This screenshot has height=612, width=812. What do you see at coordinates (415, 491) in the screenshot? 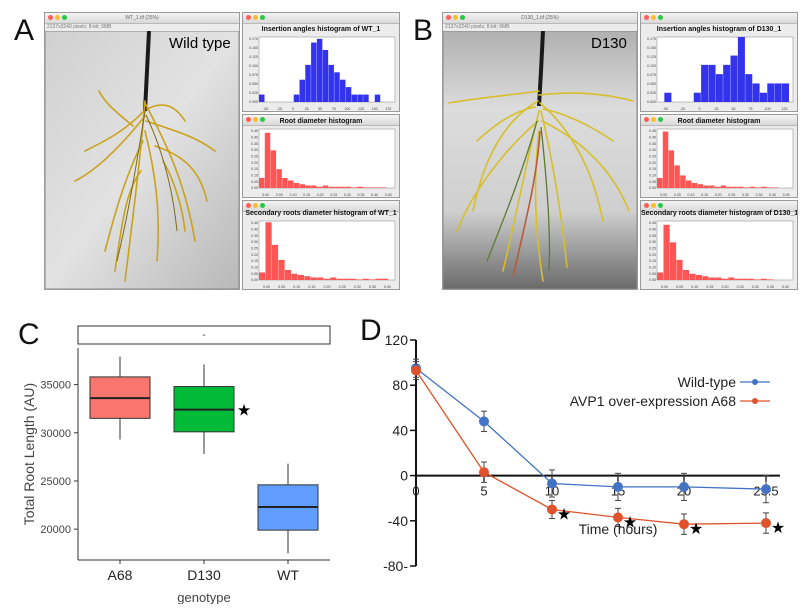
I see `x-tick-label: 0` at bounding box center [415, 491].